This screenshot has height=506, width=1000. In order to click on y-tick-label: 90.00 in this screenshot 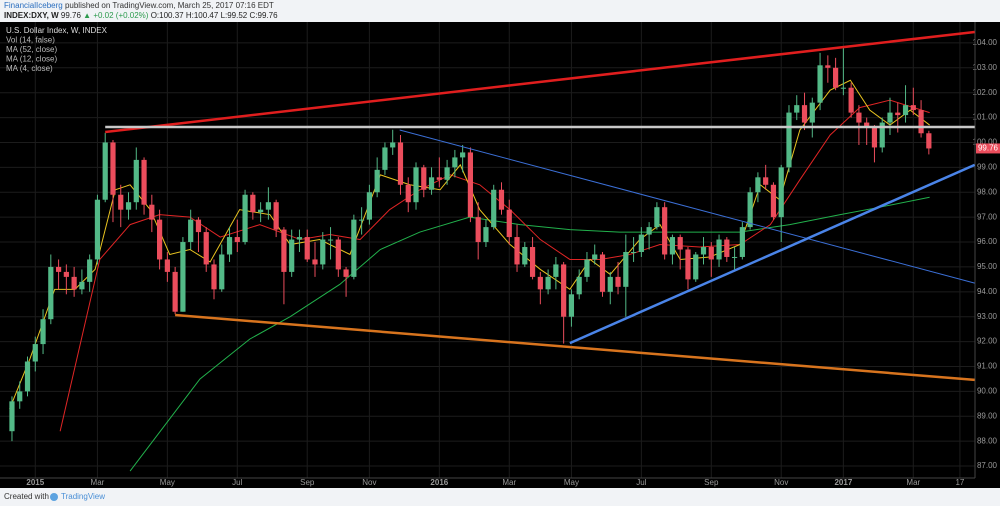, I will do `click(987, 390)`.